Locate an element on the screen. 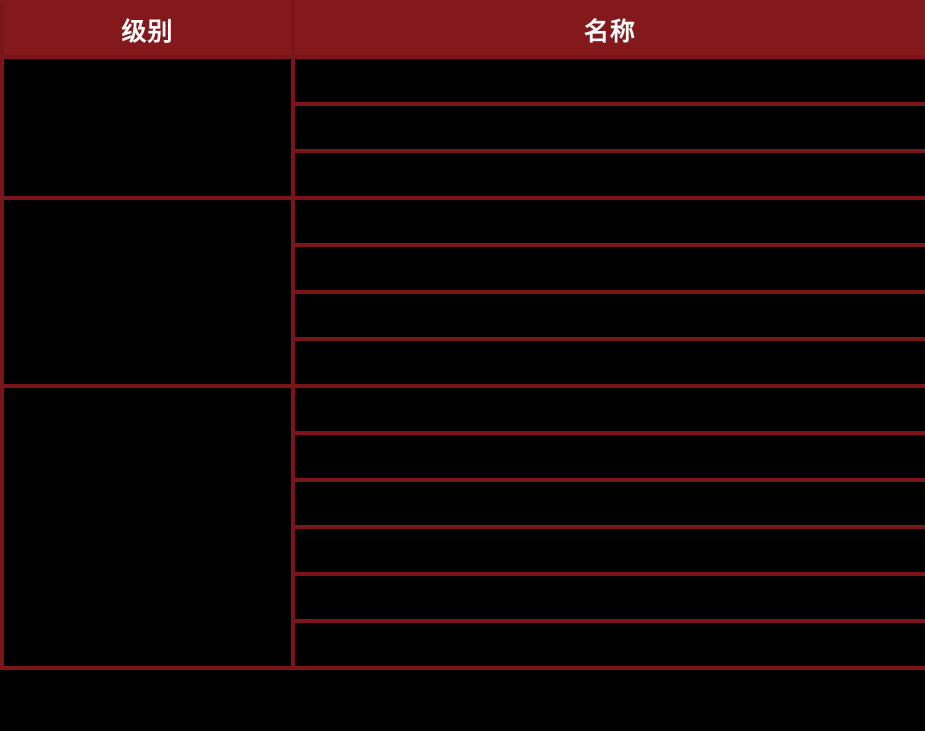 This screenshot has height=731, width=925. header-row: 级别 名称 is located at coordinates (462, 29).